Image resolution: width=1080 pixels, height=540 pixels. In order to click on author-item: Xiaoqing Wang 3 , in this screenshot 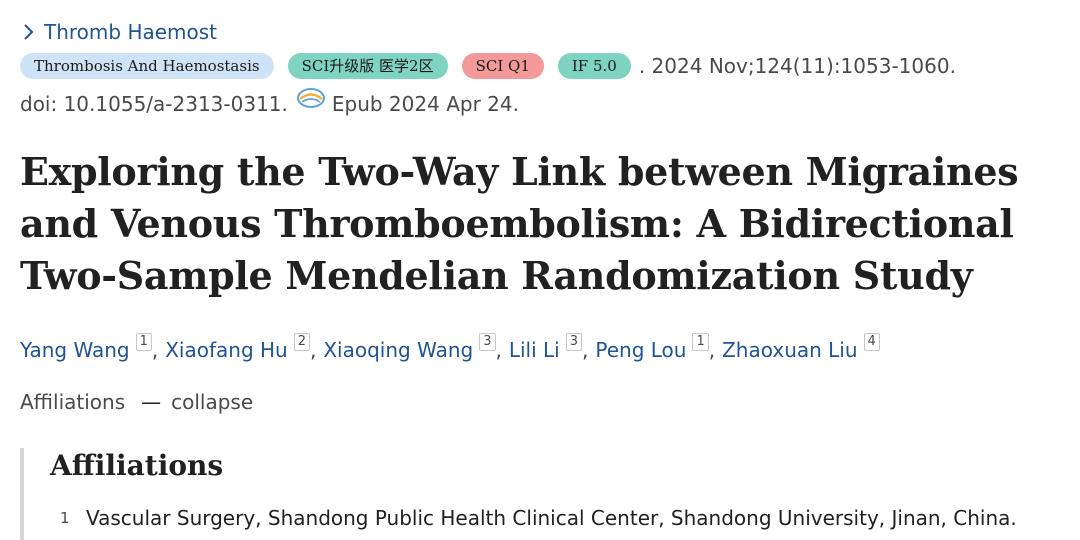, I will do `click(416, 347)`.